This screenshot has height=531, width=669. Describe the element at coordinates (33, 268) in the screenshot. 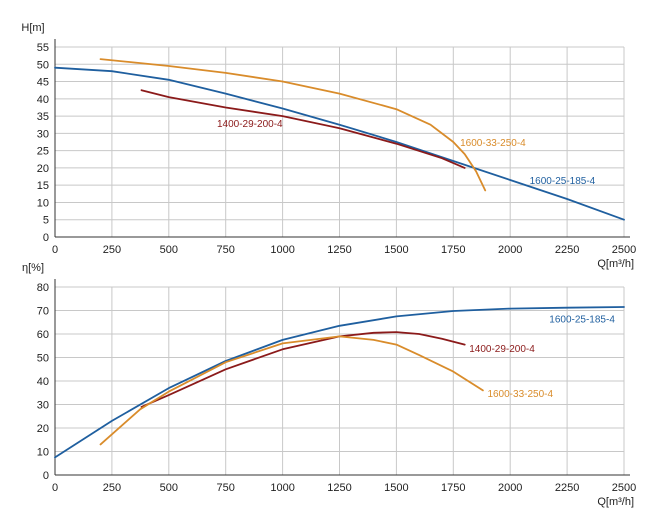

I see `y-axis-label: η[%]` at that location.